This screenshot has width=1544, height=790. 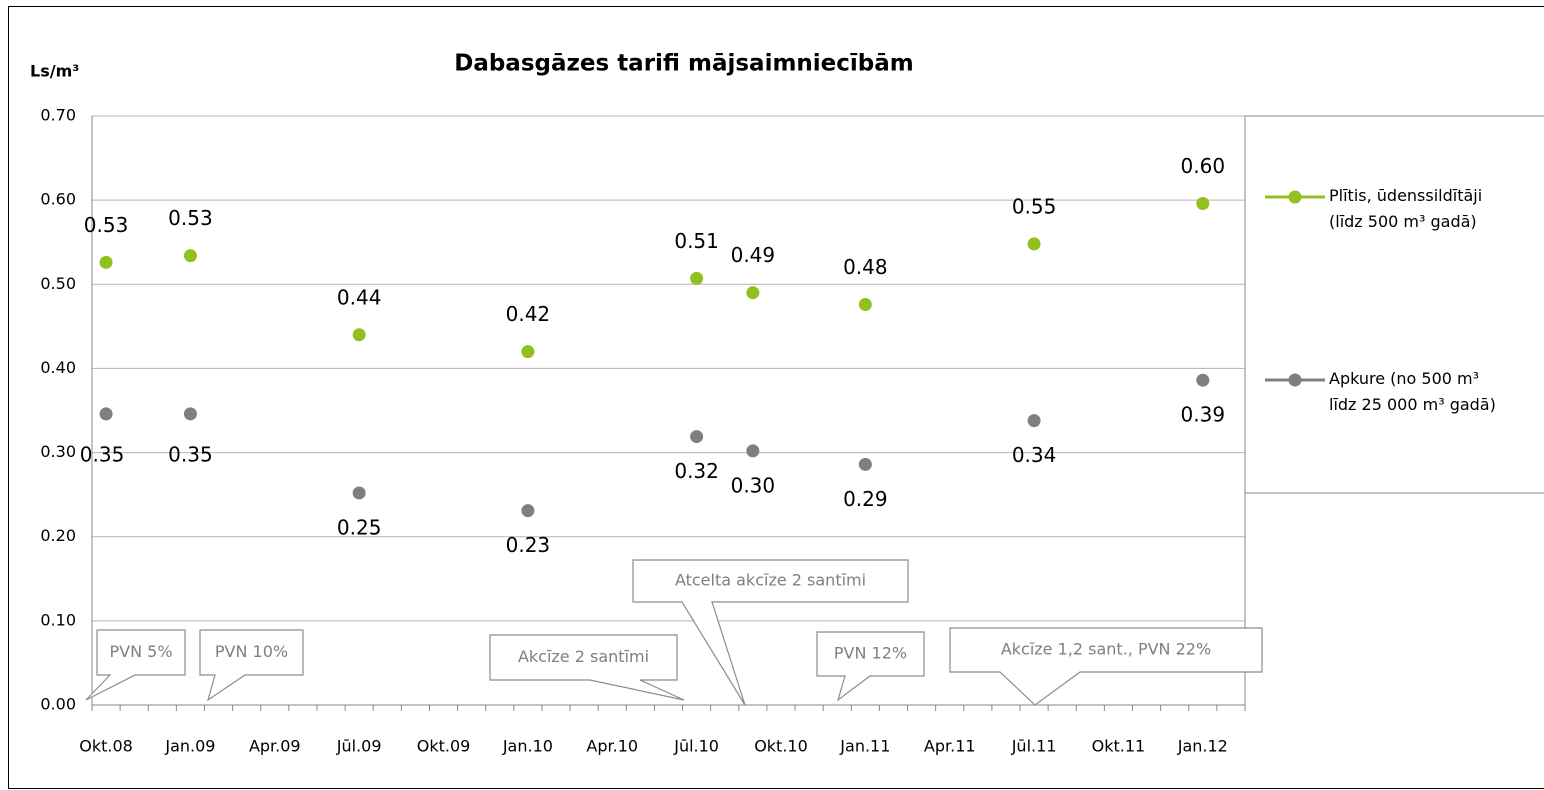 I want to click on x-tick-label: Jan.11, so click(x=864, y=746).